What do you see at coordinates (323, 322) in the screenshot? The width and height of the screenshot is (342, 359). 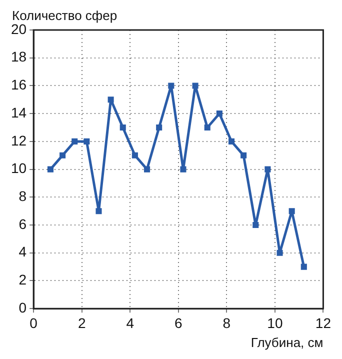 I see `x-tick-label: 12` at bounding box center [323, 322].